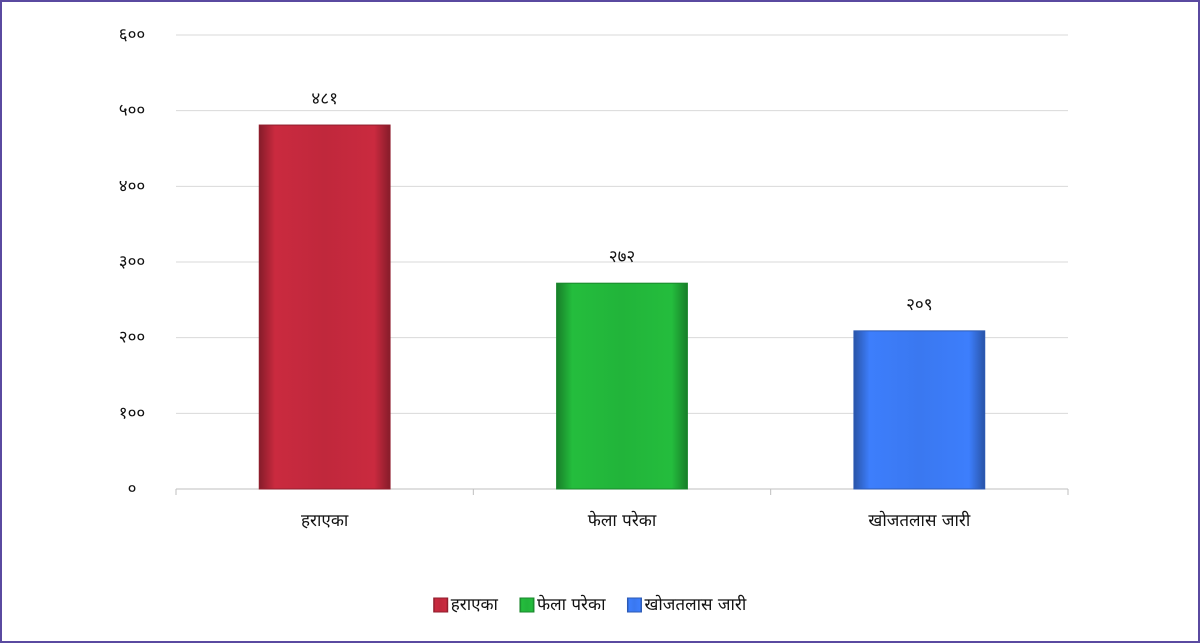 This screenshot has height=643, width=1200. Describe the element at coordinates (132, 35) in the screenshot. I see `y-tick-label: ६००` at that location.